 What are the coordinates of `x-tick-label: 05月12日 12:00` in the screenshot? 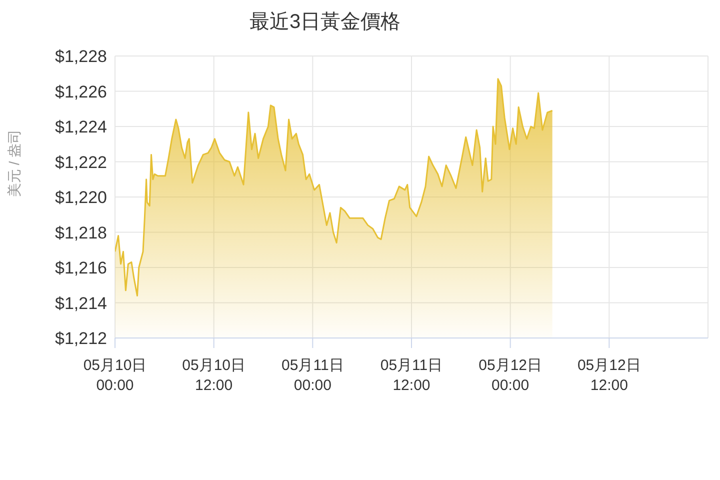 It's located at (609, 375).